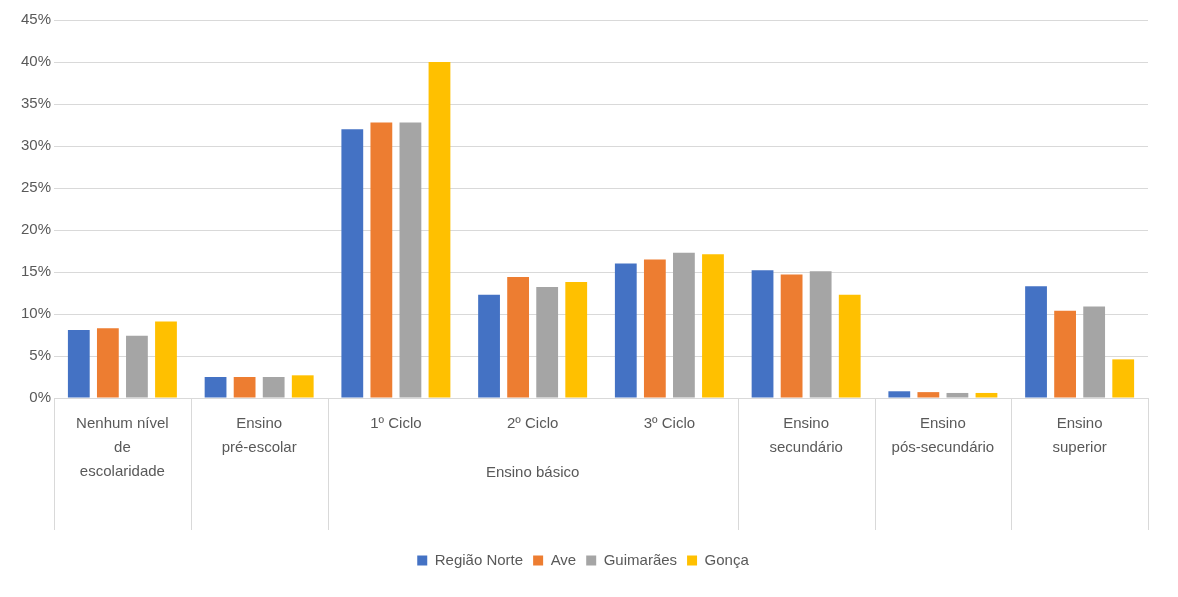 Image resolution: width=1178 pixels, height=597 pixels. Describe the element at coordinates (727, 559) in the screenshot. I see `legend-label: Gonça` at that location.